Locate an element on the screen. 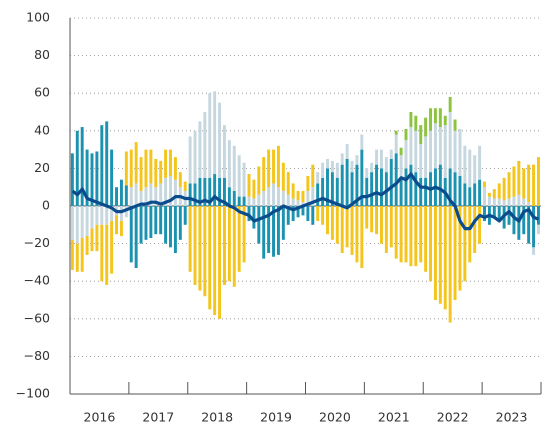 The width and height of the screenshot is (548, 428). x-tick-label: 2023 is located at coordinates (512, 417).